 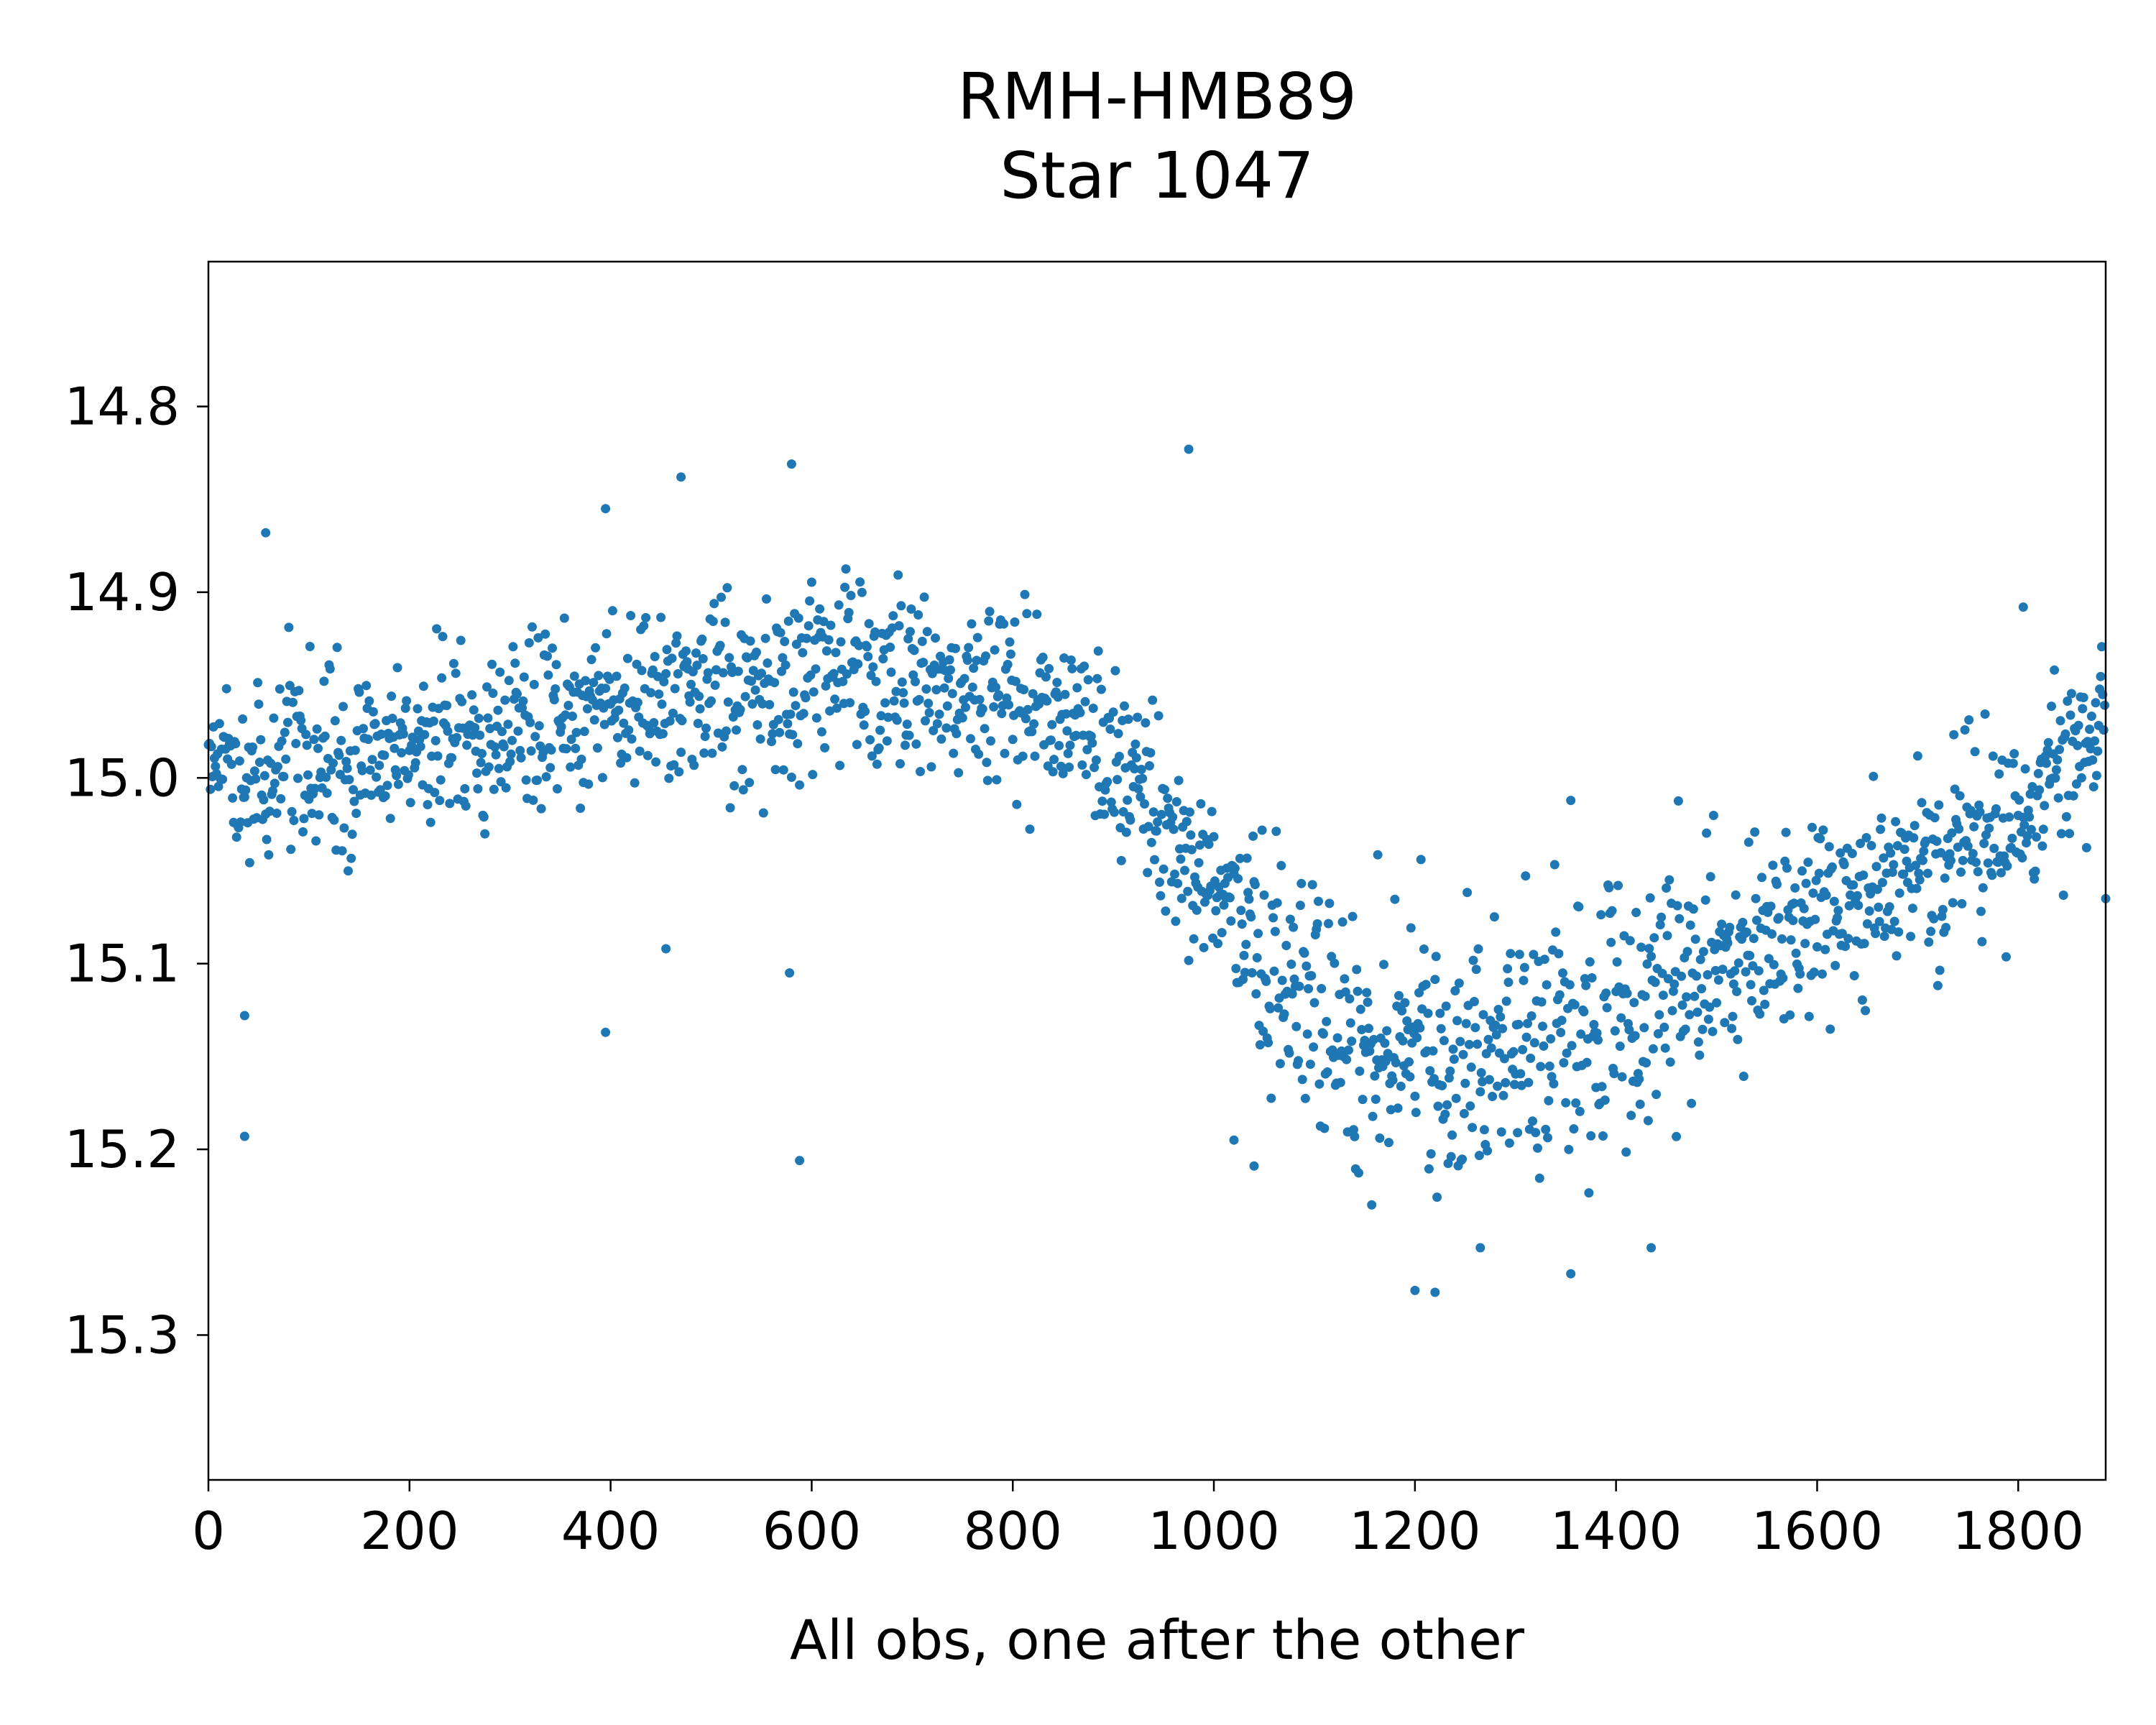 What do you see at coordinates (209, 1531) in the screenshot?
I see `x-tick-label: 0` at bounding box center [209, 1531].